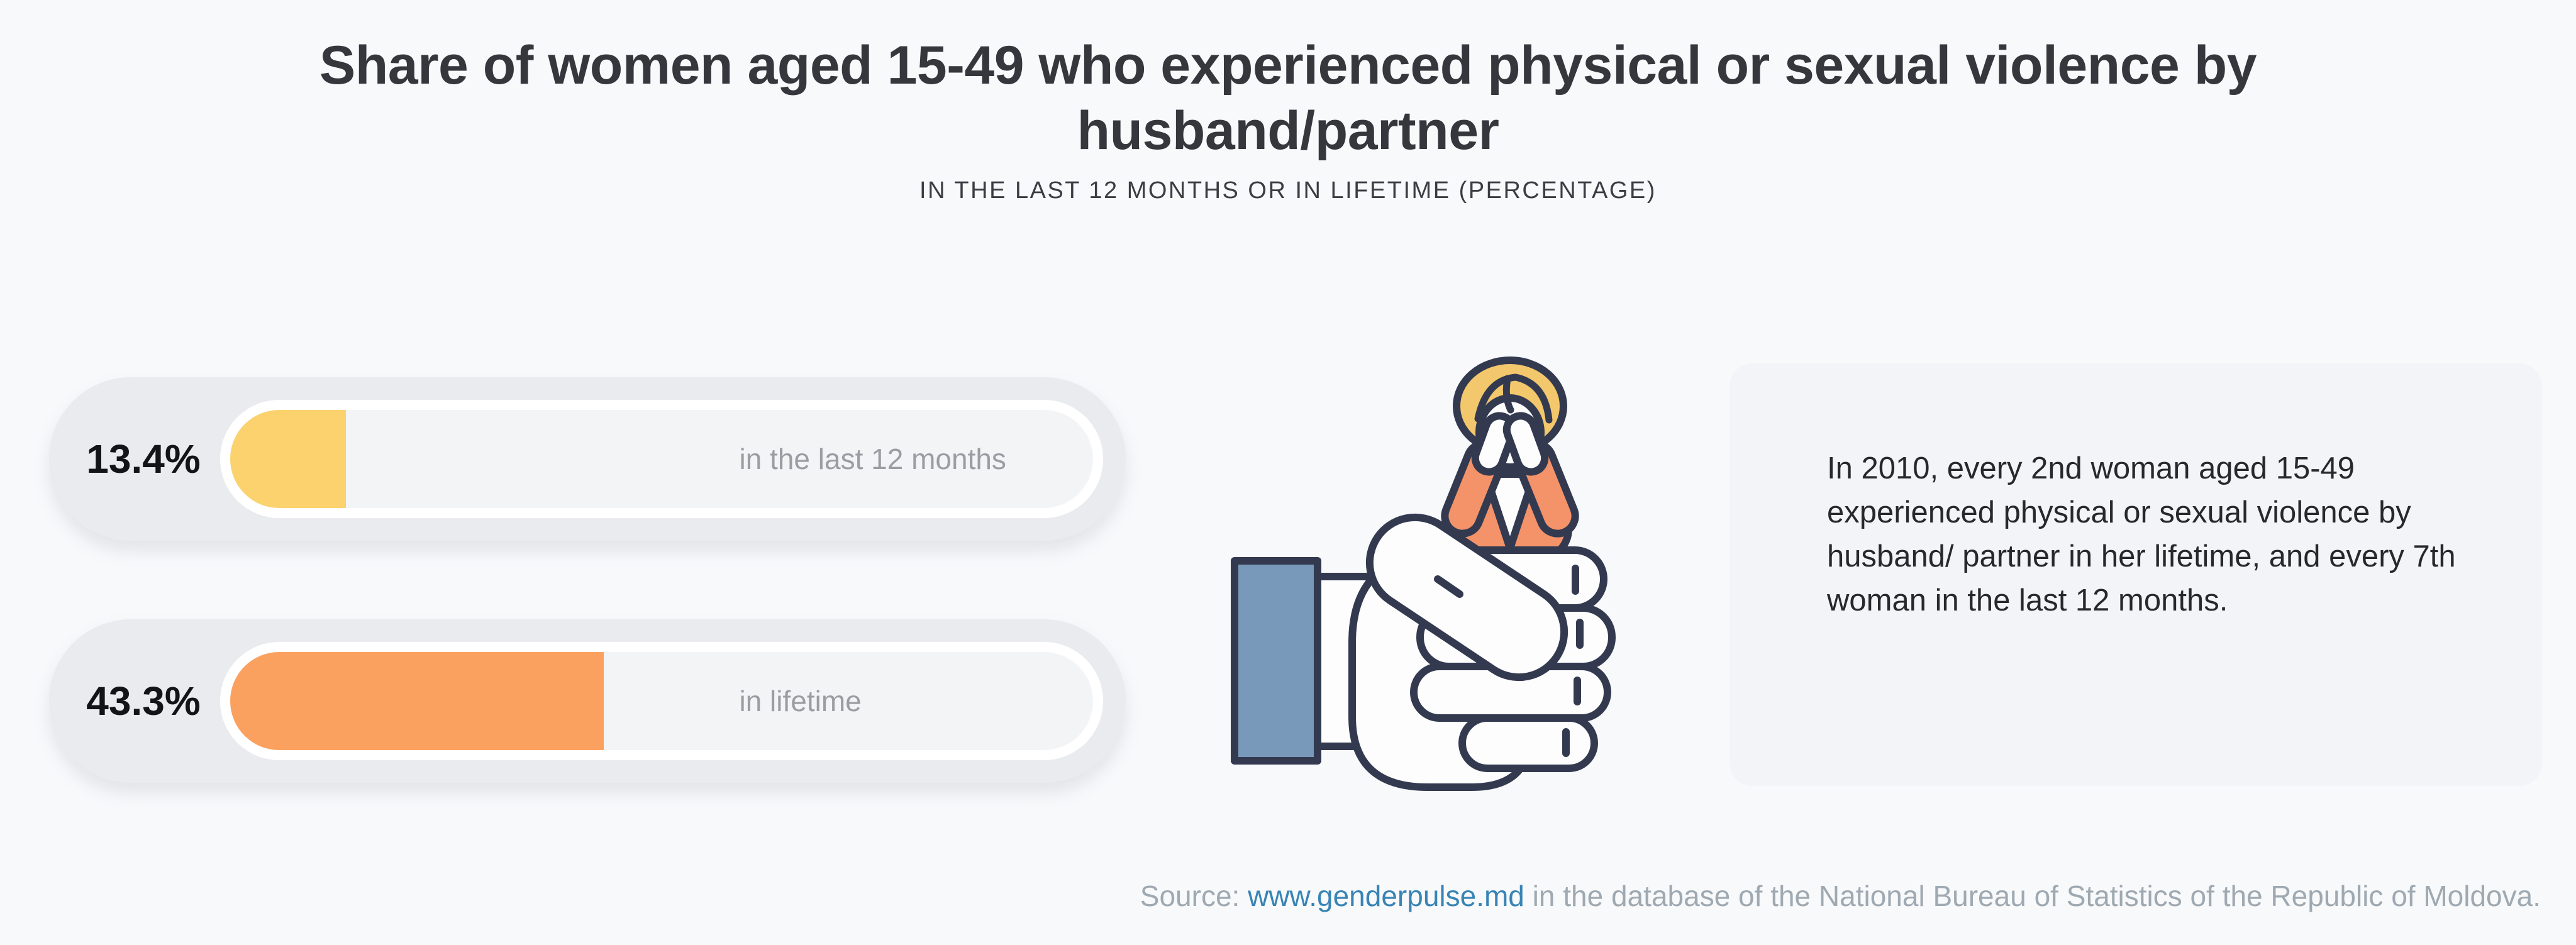 The width and height of the screenshot is (2576, 945). I want to click on fist-illustration-svg, so click(1423, 573).